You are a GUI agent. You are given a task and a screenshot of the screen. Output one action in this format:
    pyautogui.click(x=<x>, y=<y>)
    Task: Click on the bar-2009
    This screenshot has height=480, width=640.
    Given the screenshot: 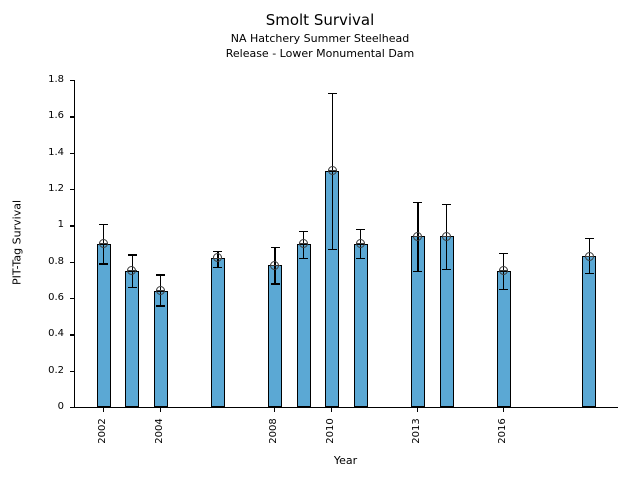 What is the action you would take?
    pyautogui.click(x=303, y=325)
    